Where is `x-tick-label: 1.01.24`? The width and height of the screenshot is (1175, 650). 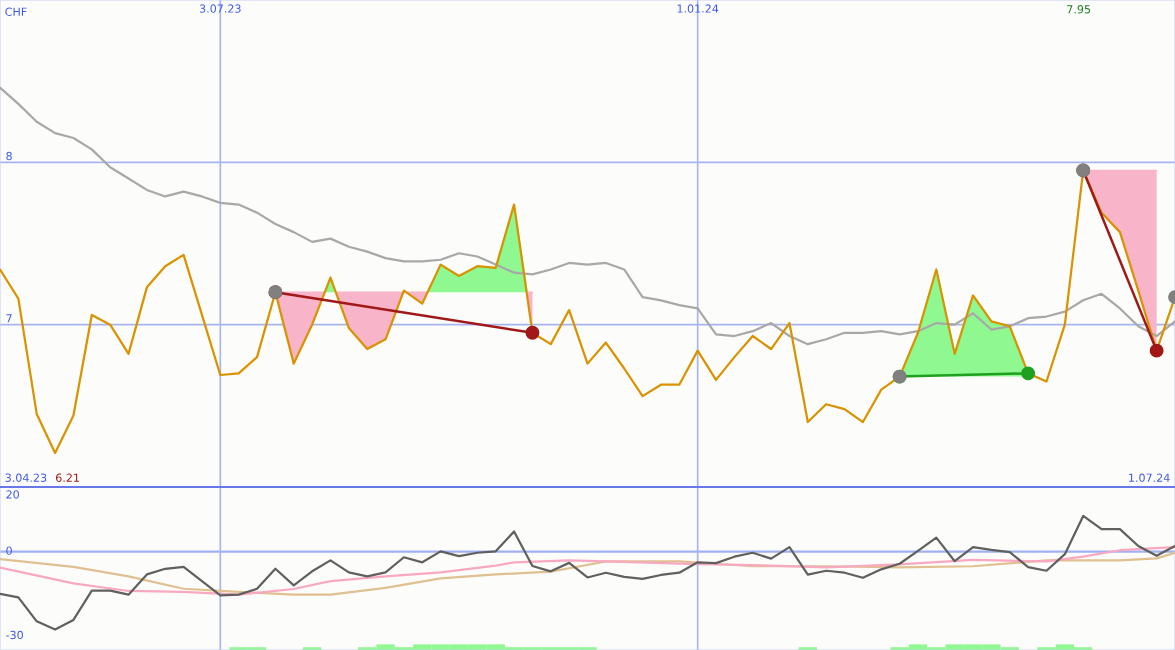 x-tick-label: 1.01.24 is located at coordinates (698, 8).